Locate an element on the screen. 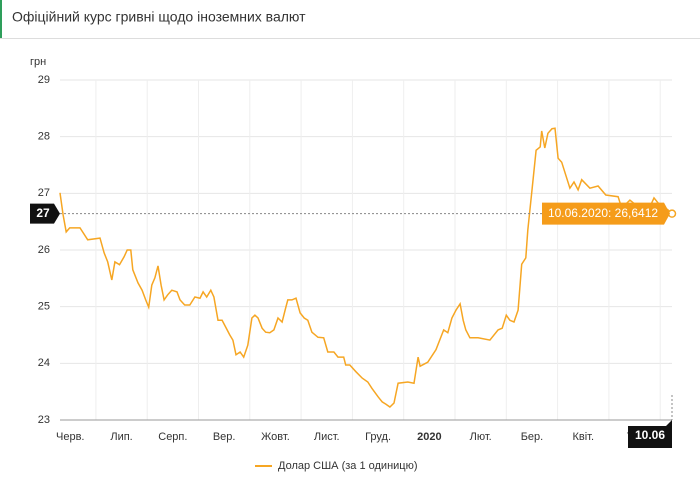 The image size is (700, 495). x-tick-label: Жовт. is located at coordinates (275, 437).